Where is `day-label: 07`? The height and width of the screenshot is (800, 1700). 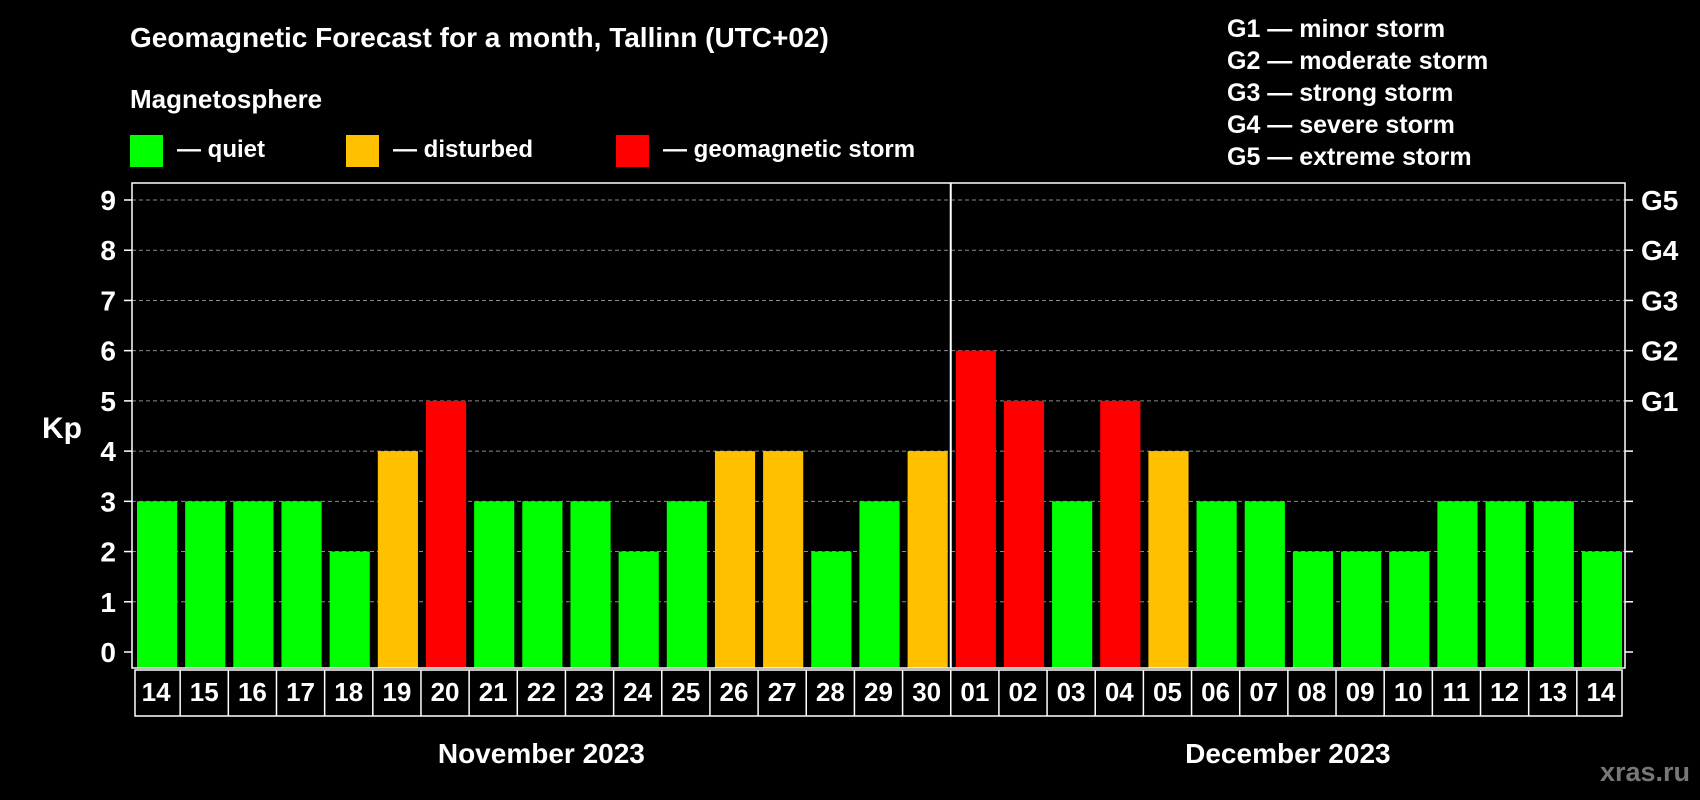 day-label: 07 is located at coordinates (1263, 692).